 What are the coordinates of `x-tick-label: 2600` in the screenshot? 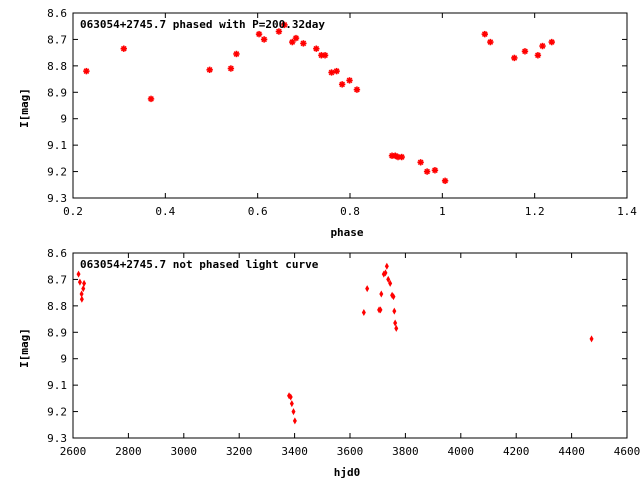 It's located at (73, 451).